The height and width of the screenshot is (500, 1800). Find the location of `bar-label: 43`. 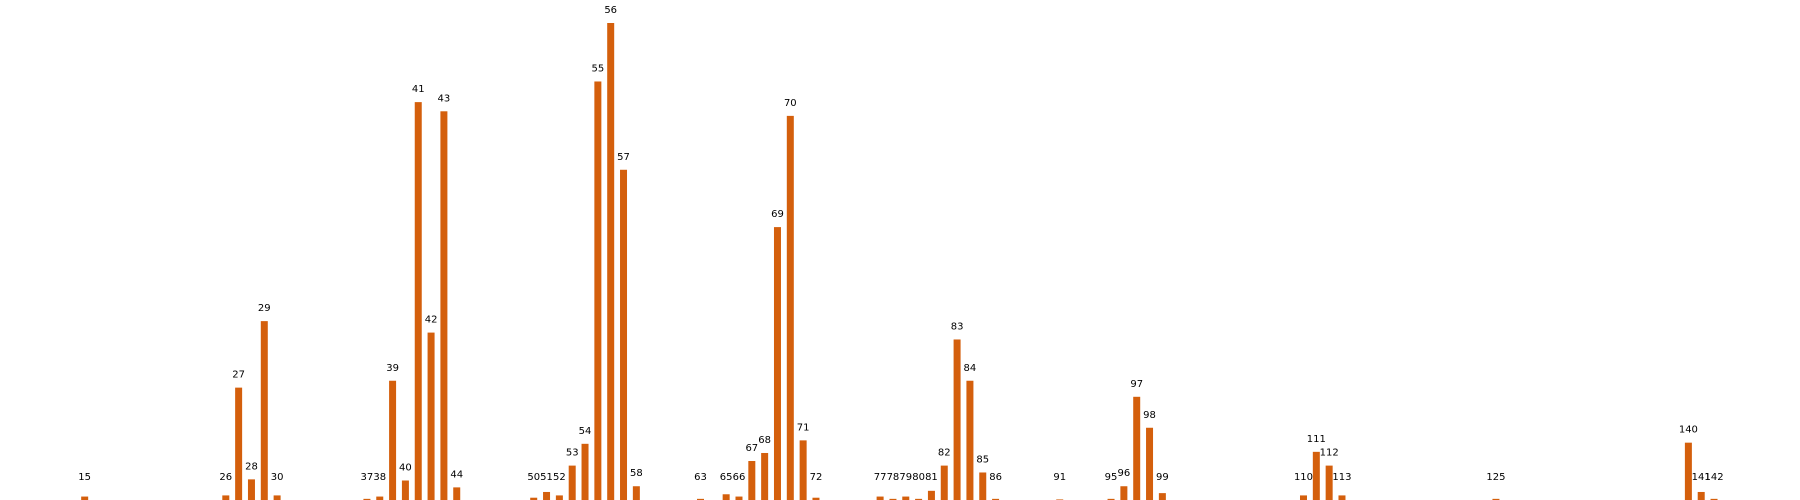

bar-label: 43 is located at coordinates (444, 98).